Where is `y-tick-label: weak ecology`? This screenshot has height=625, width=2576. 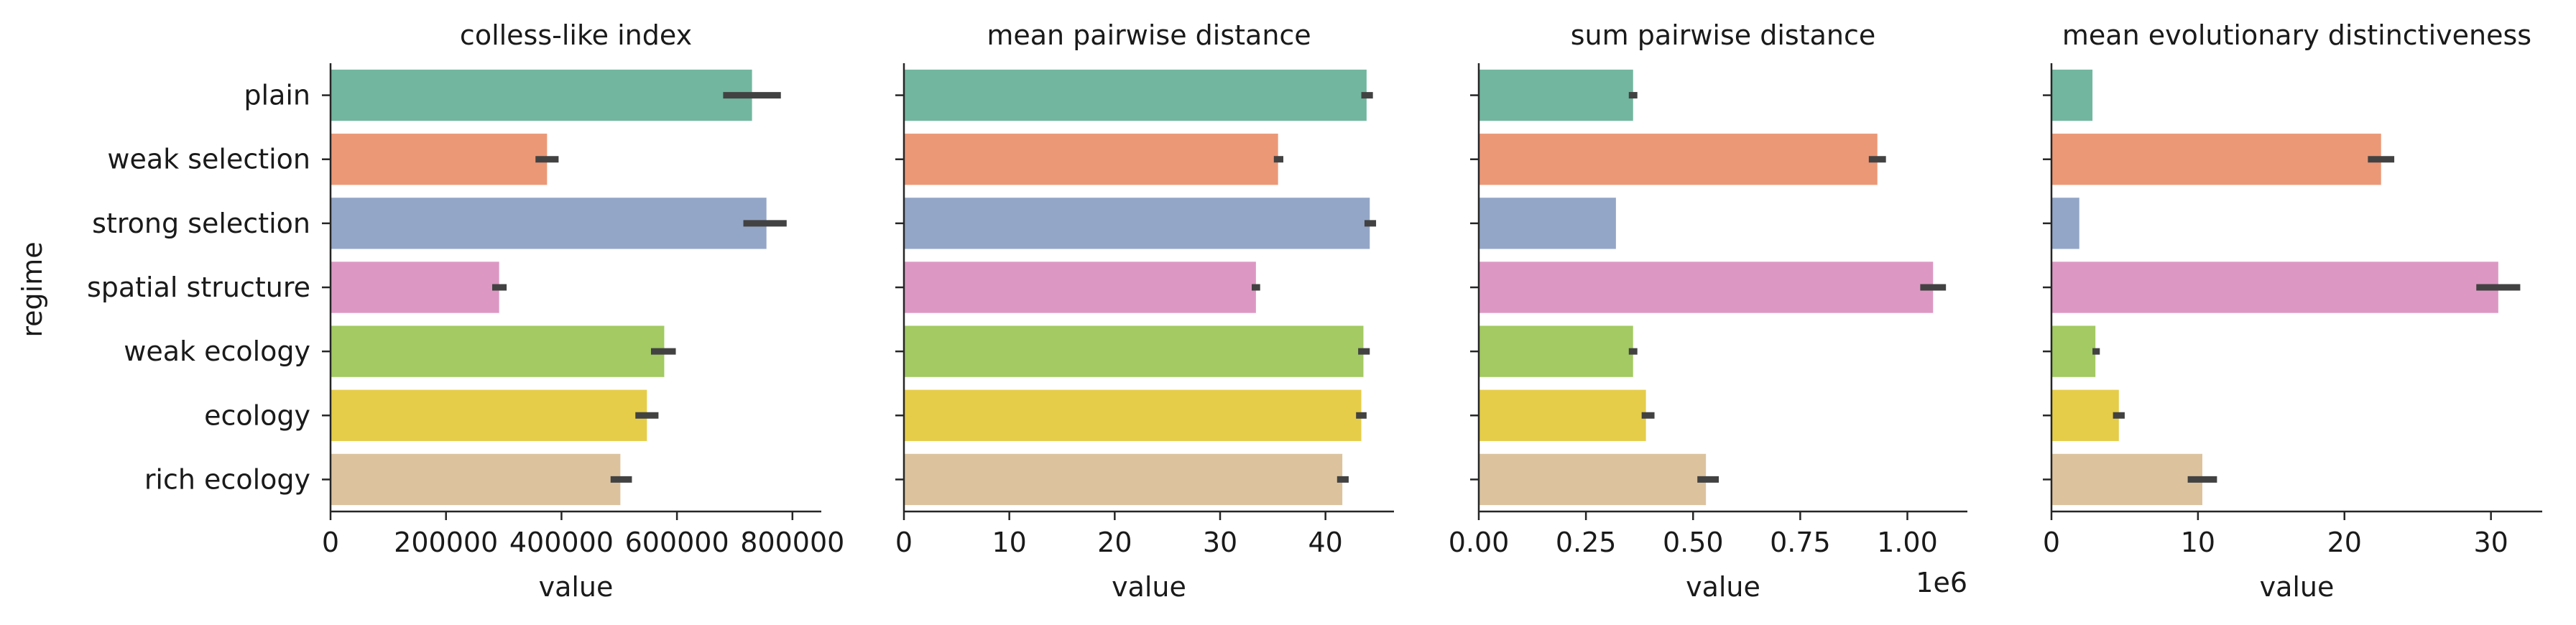
y-tick-label: weak ecology is located at coordinates (217, 351).